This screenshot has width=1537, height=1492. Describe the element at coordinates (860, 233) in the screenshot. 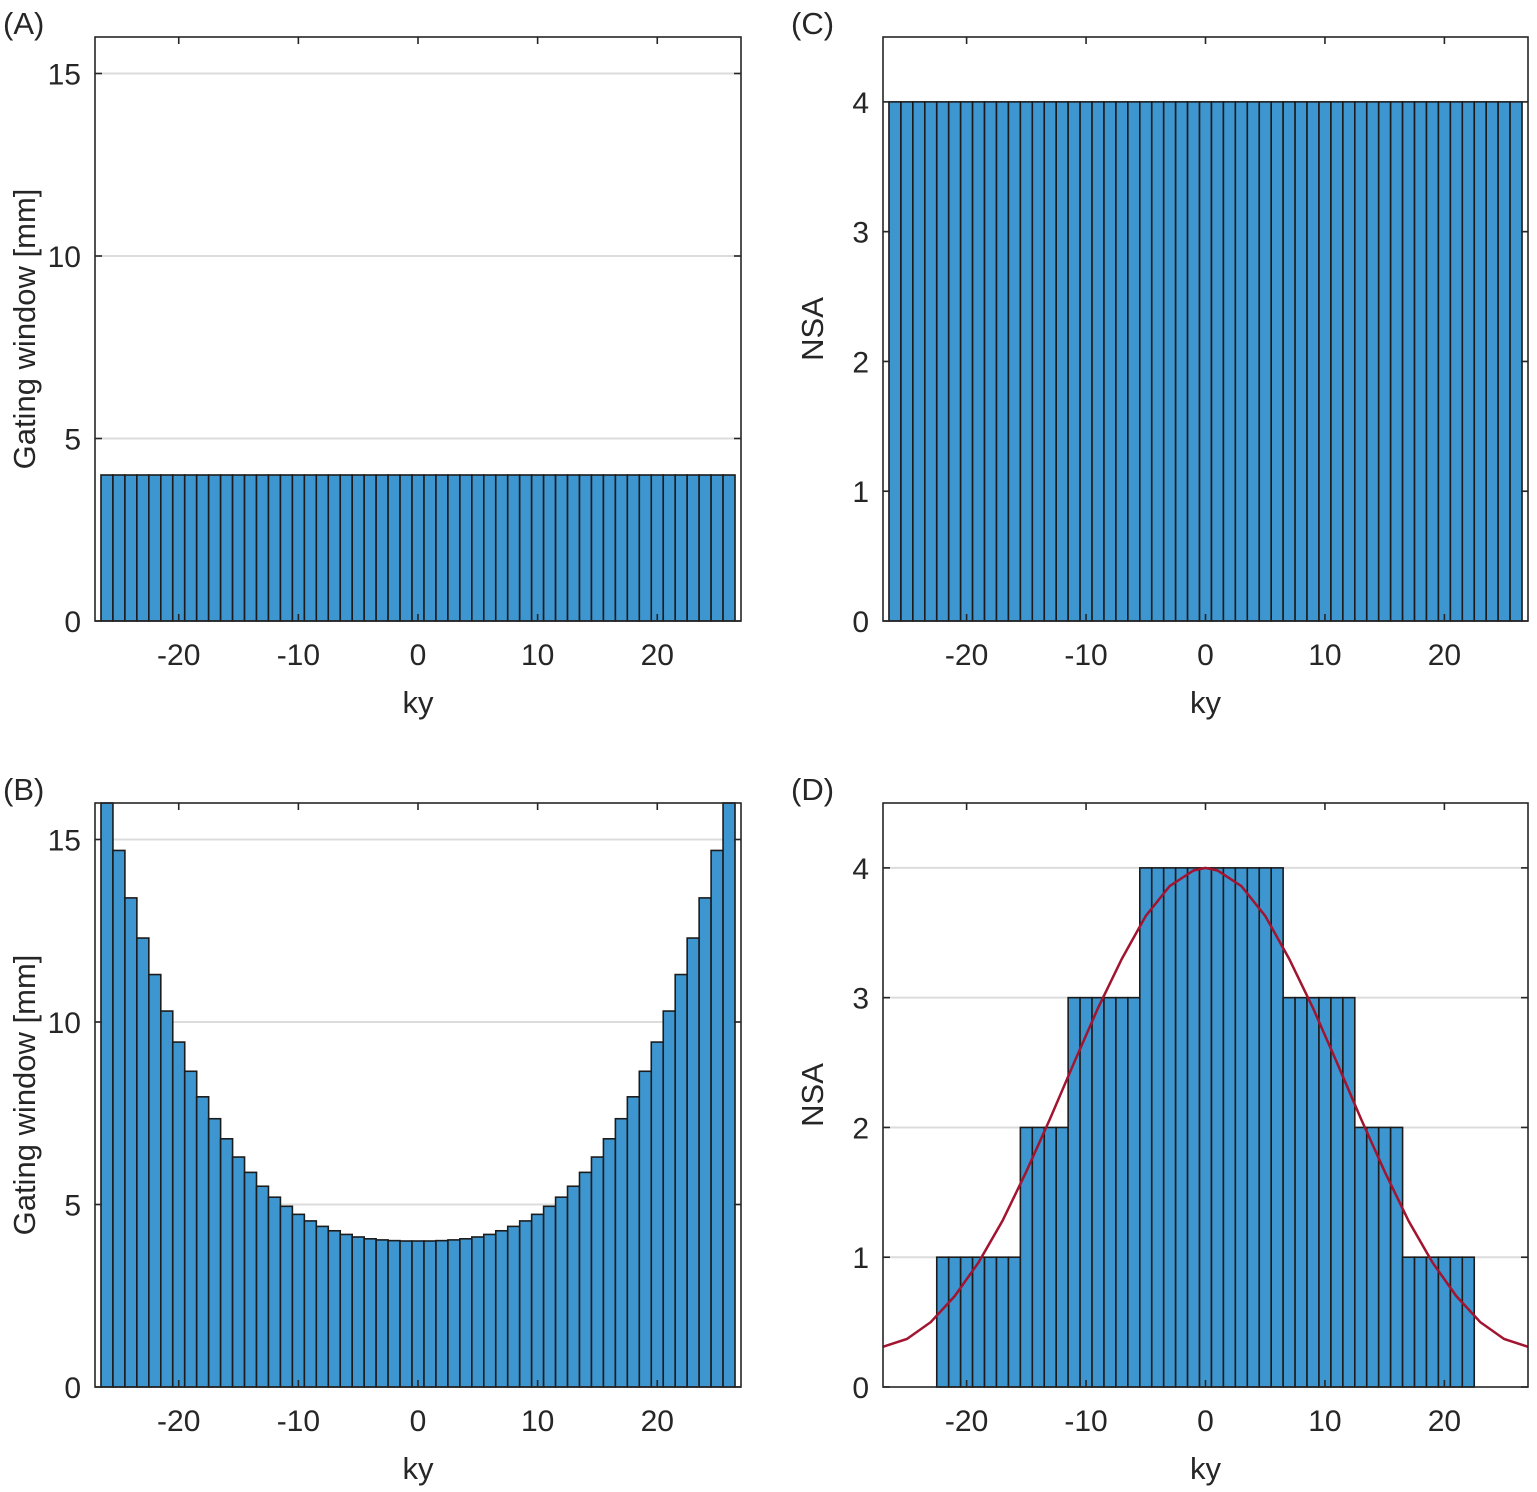

I see `y-tick-label-c-3: 3` at that location.